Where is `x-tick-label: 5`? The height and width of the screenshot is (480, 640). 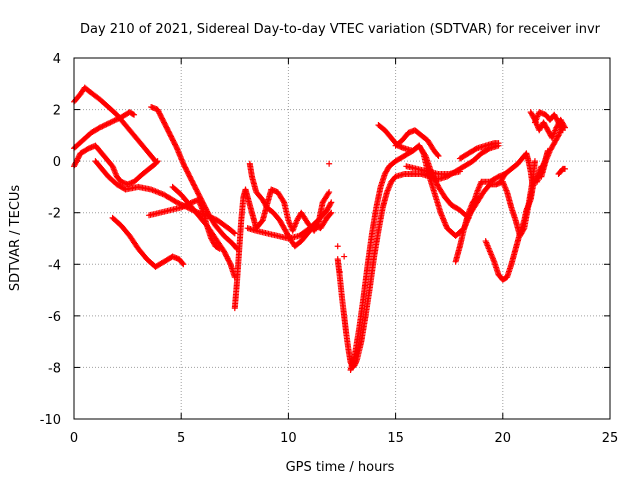 x-tick-label: 5 is located at coordinates (181, 438).